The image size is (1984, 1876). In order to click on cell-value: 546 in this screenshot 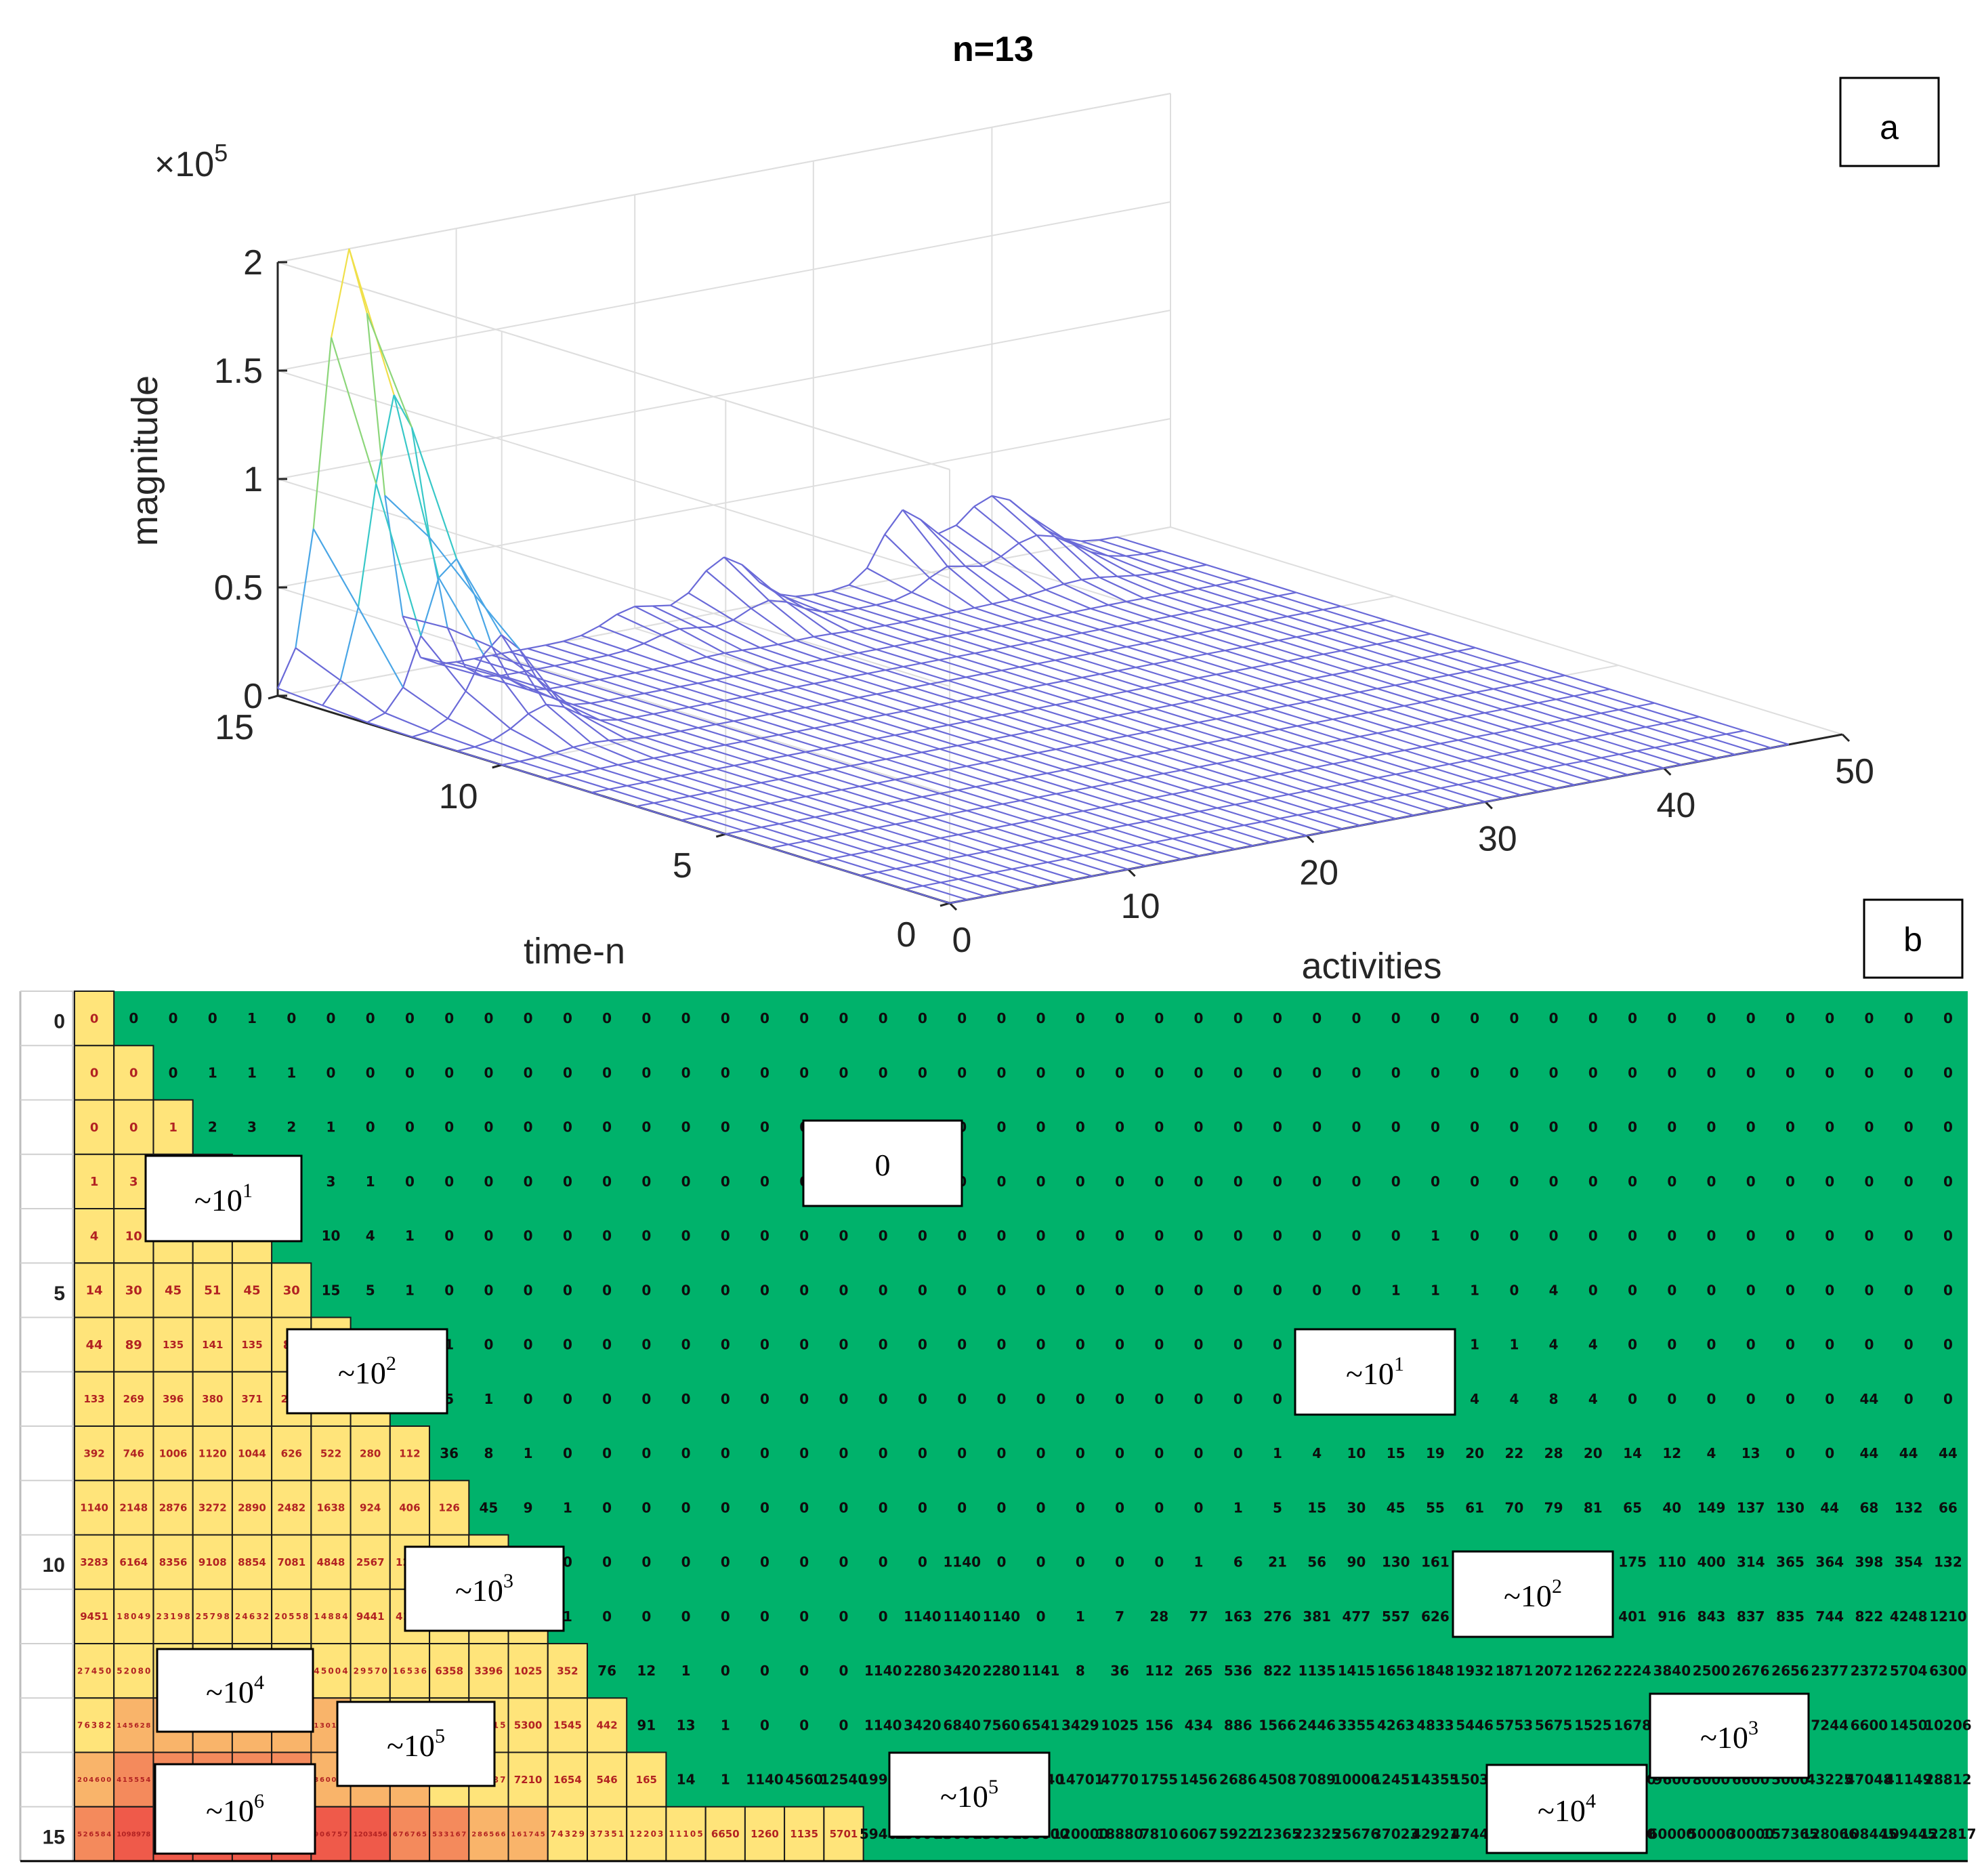, I will do `click(606, 1780)`.